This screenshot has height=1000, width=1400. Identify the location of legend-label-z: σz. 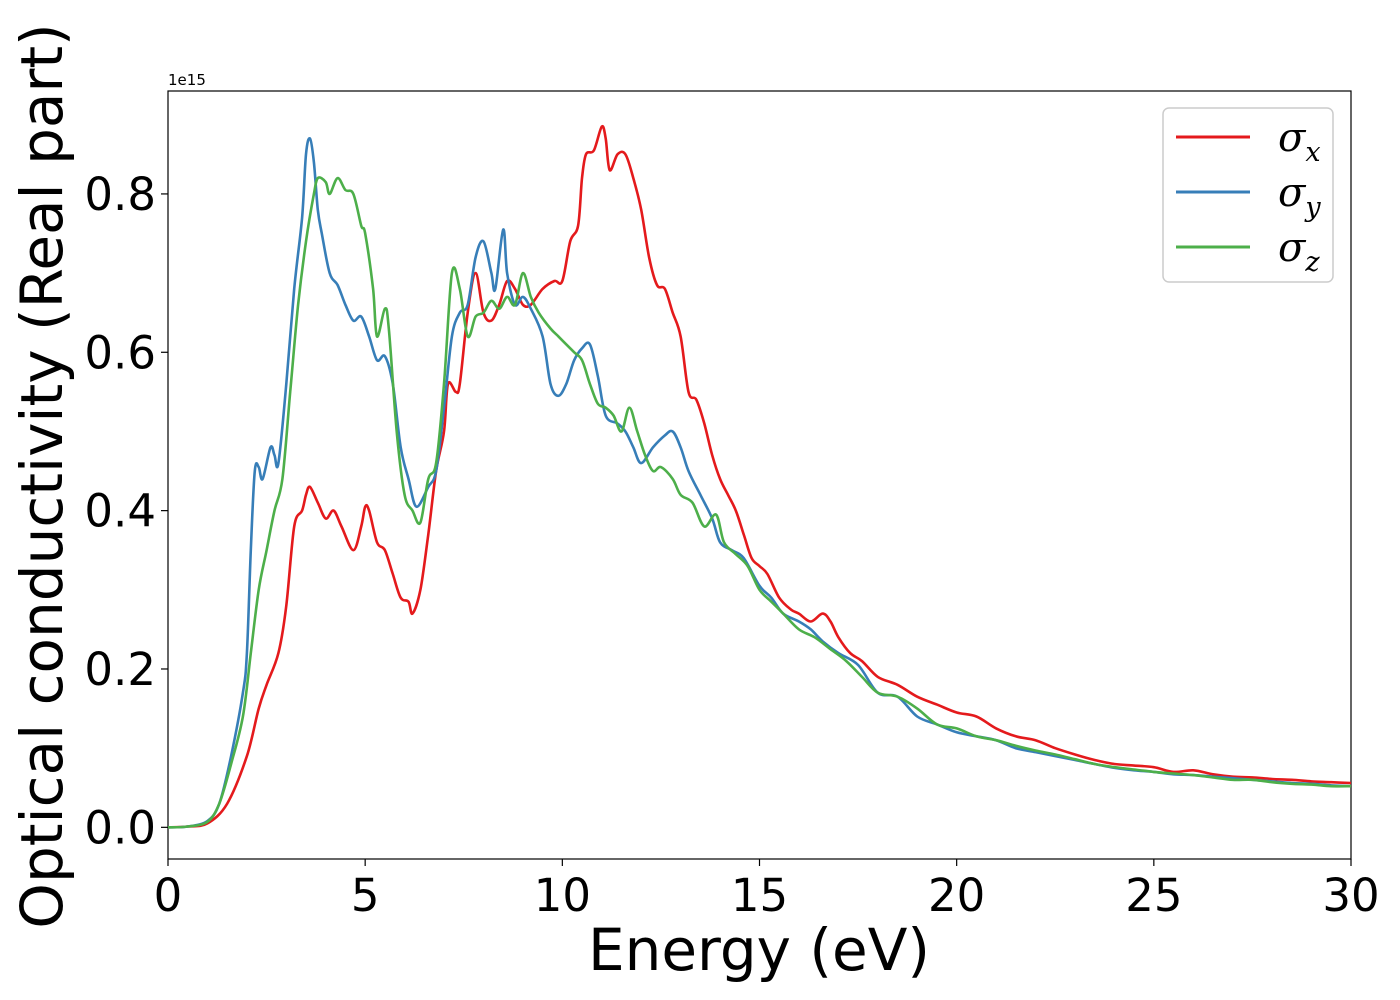
(1299, 251).